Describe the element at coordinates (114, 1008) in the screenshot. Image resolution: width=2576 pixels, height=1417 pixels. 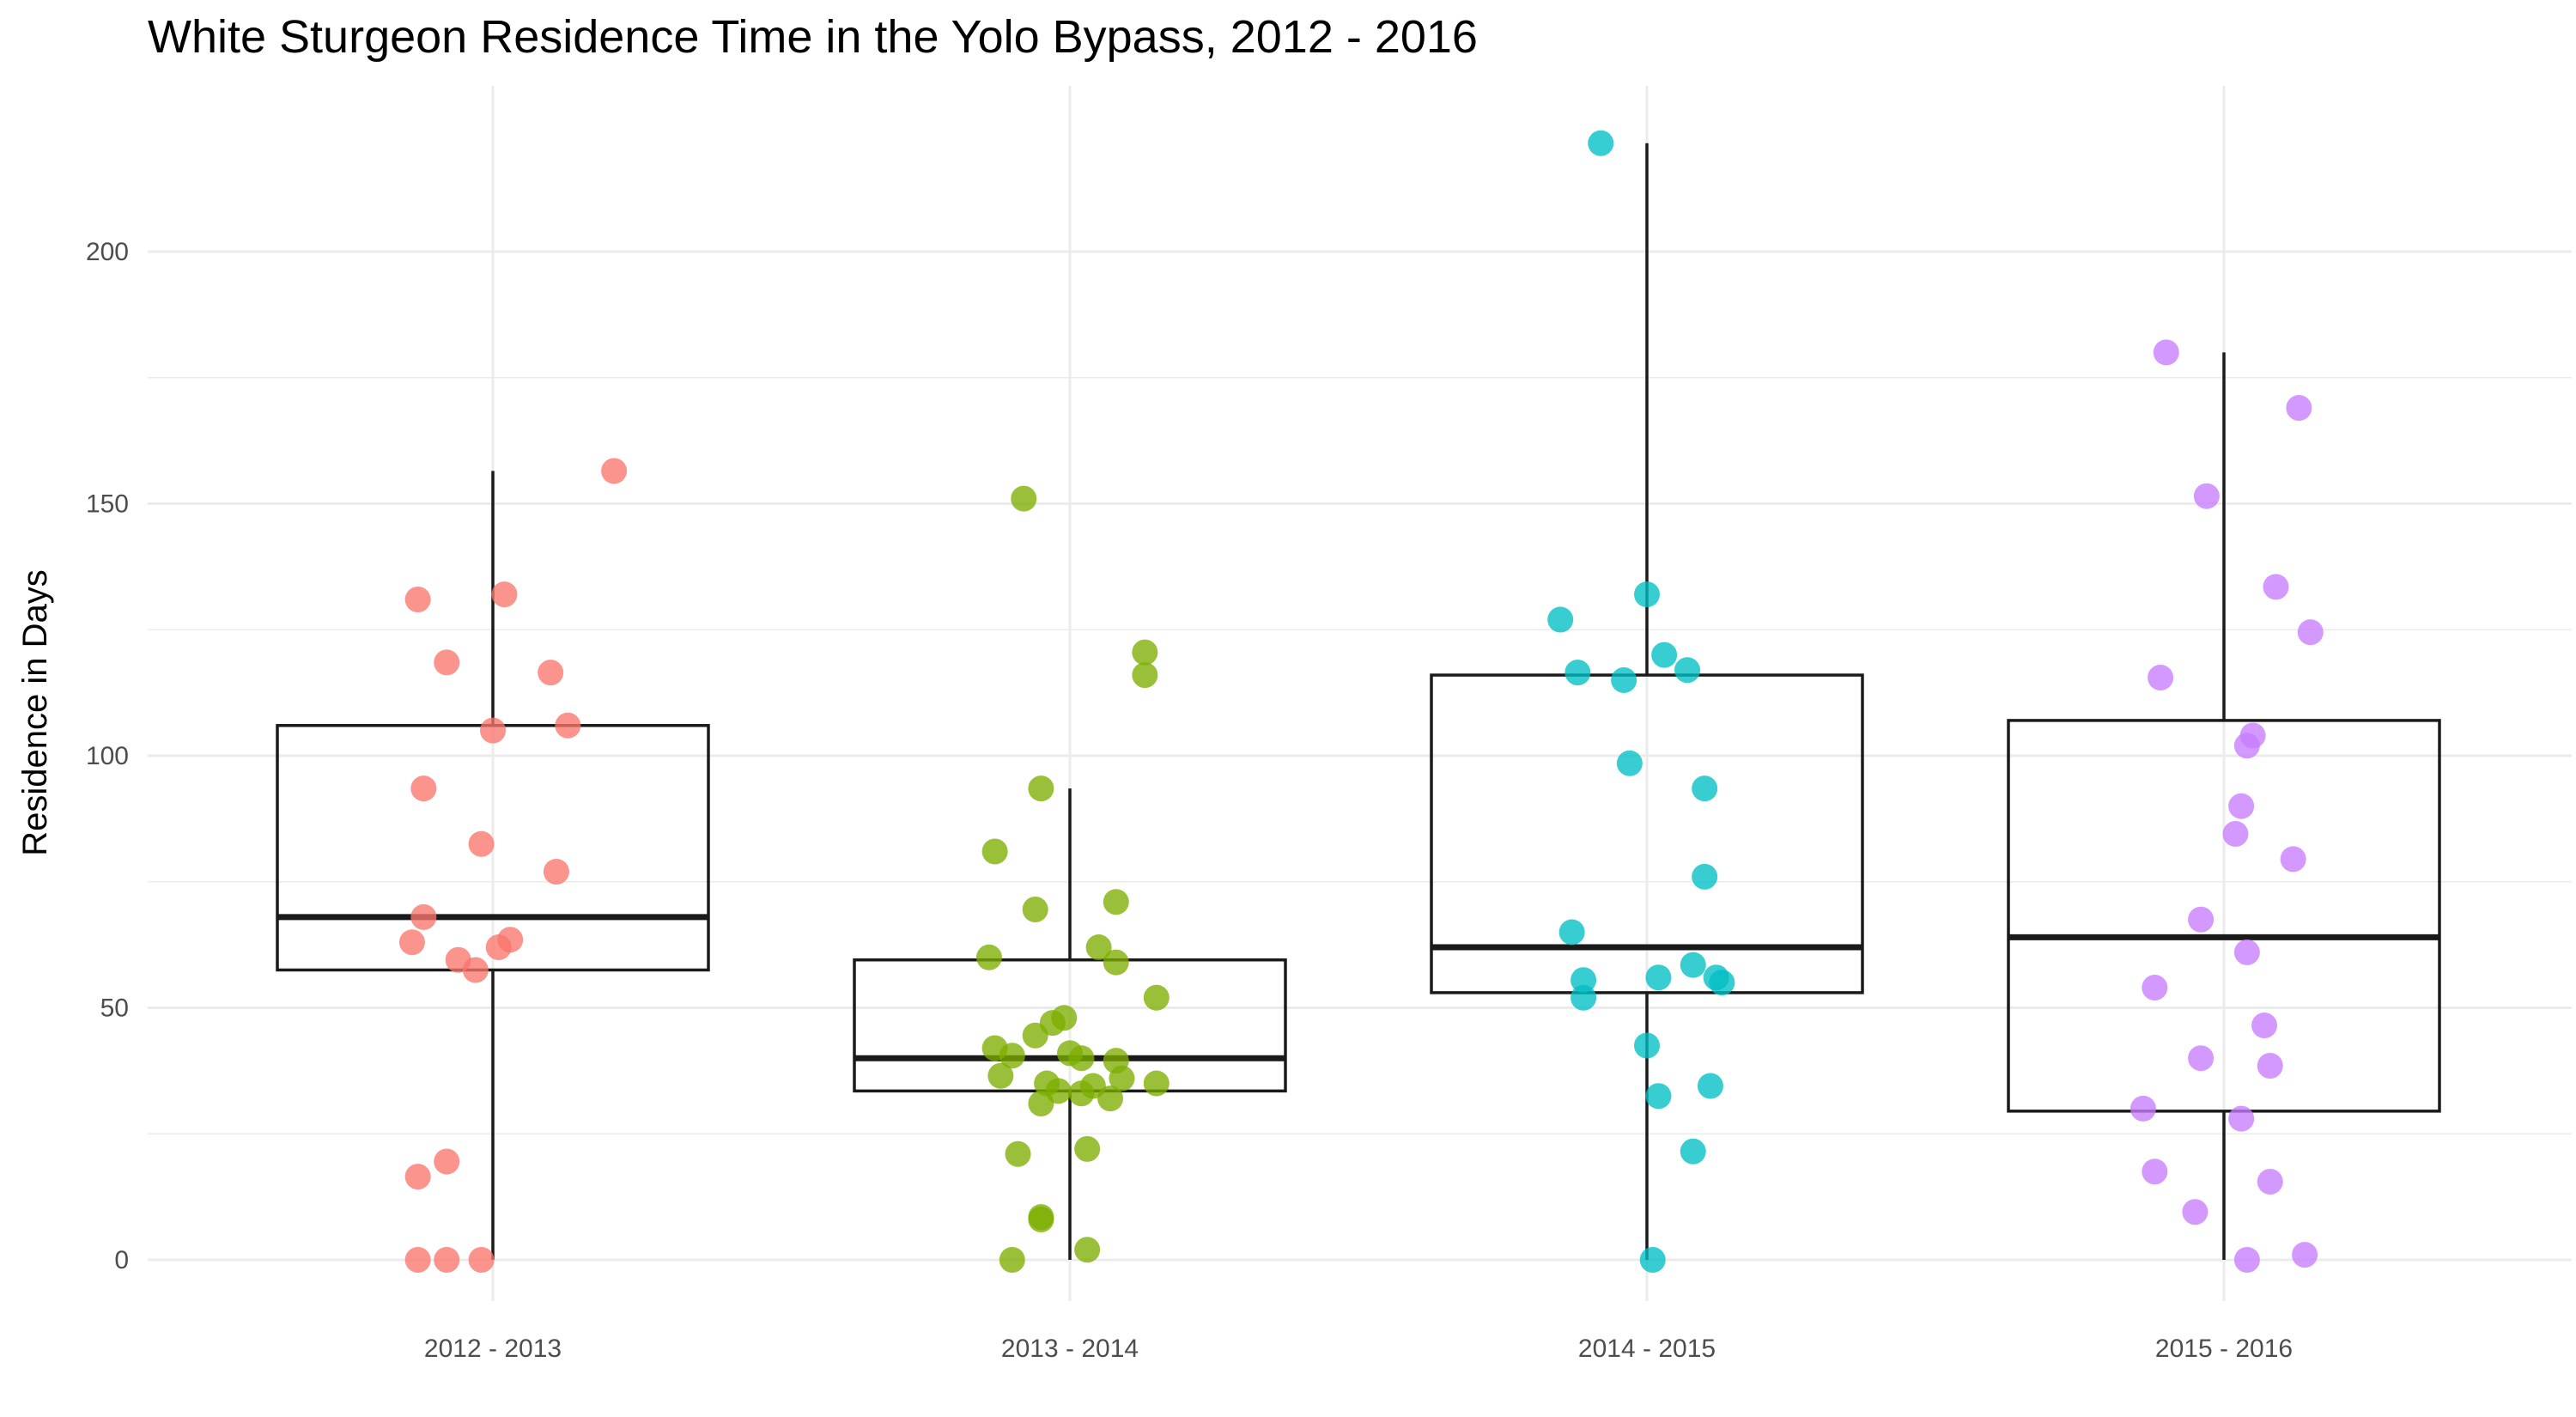
I see `y-tick-label: 50` at that location.